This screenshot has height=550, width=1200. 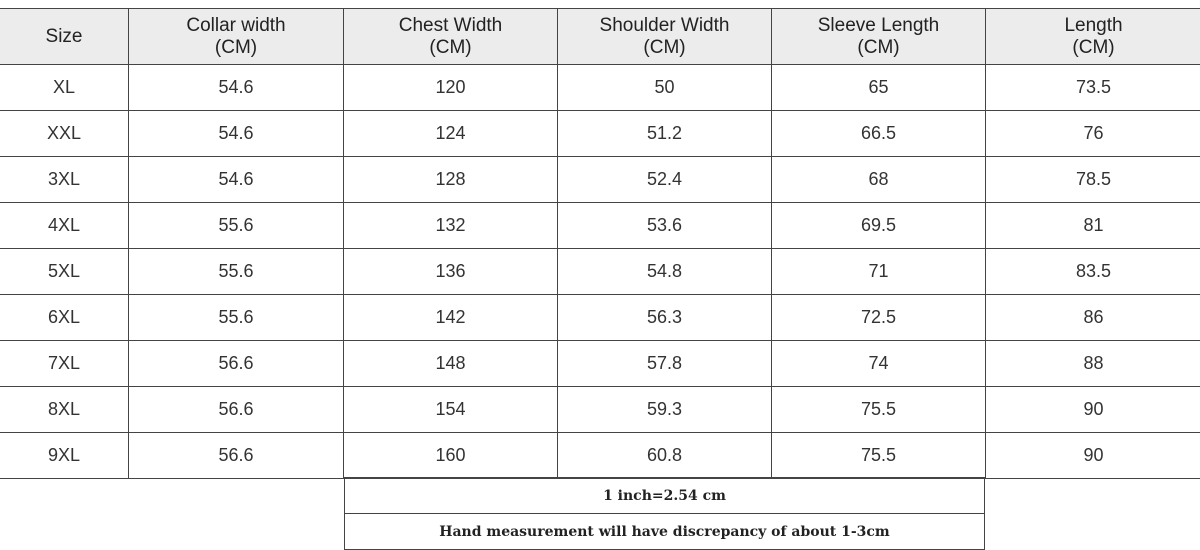 I want to click on size-cell: 6XL, so click(x=64, y=318).